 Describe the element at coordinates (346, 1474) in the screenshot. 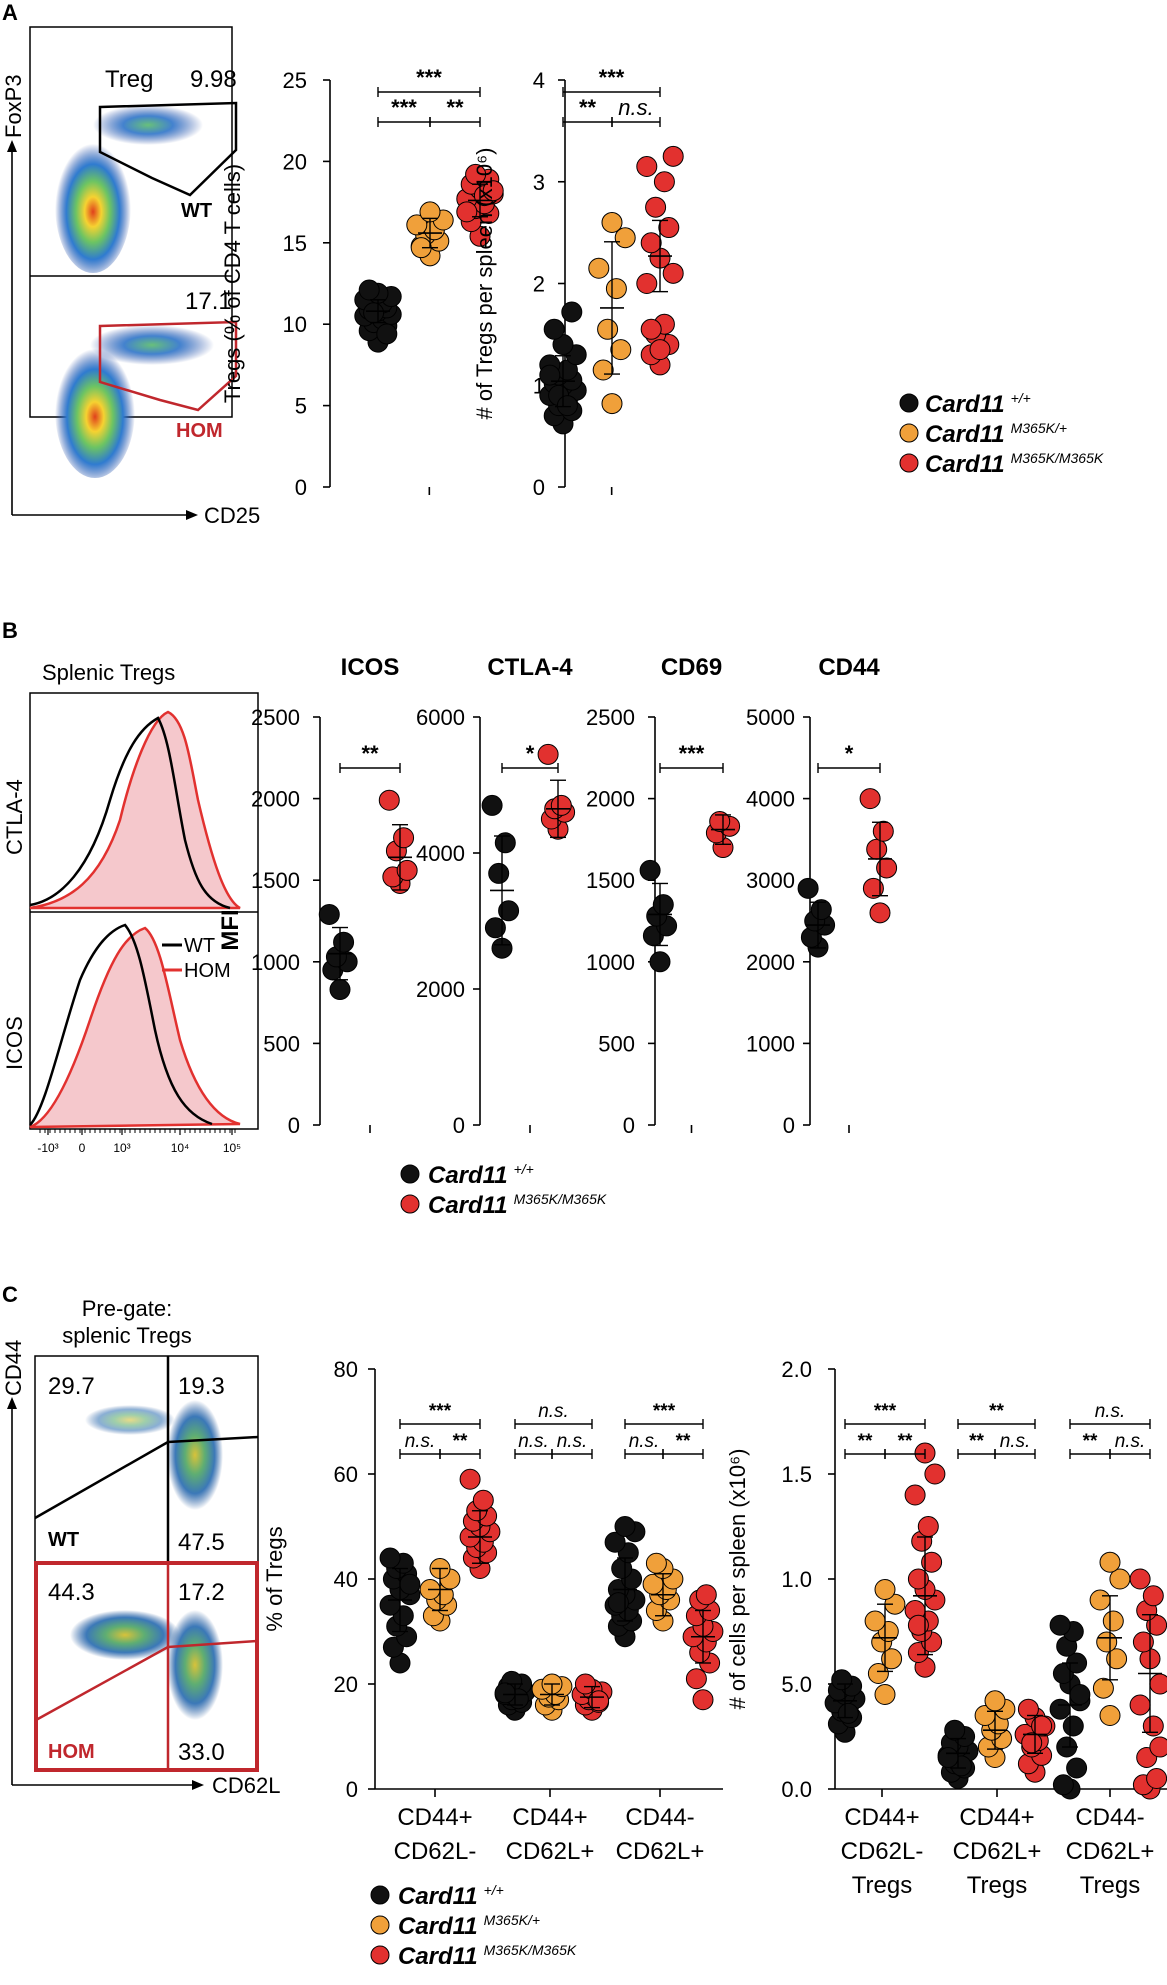

I see `chart-c1-y-tick-label: 60` at that location.